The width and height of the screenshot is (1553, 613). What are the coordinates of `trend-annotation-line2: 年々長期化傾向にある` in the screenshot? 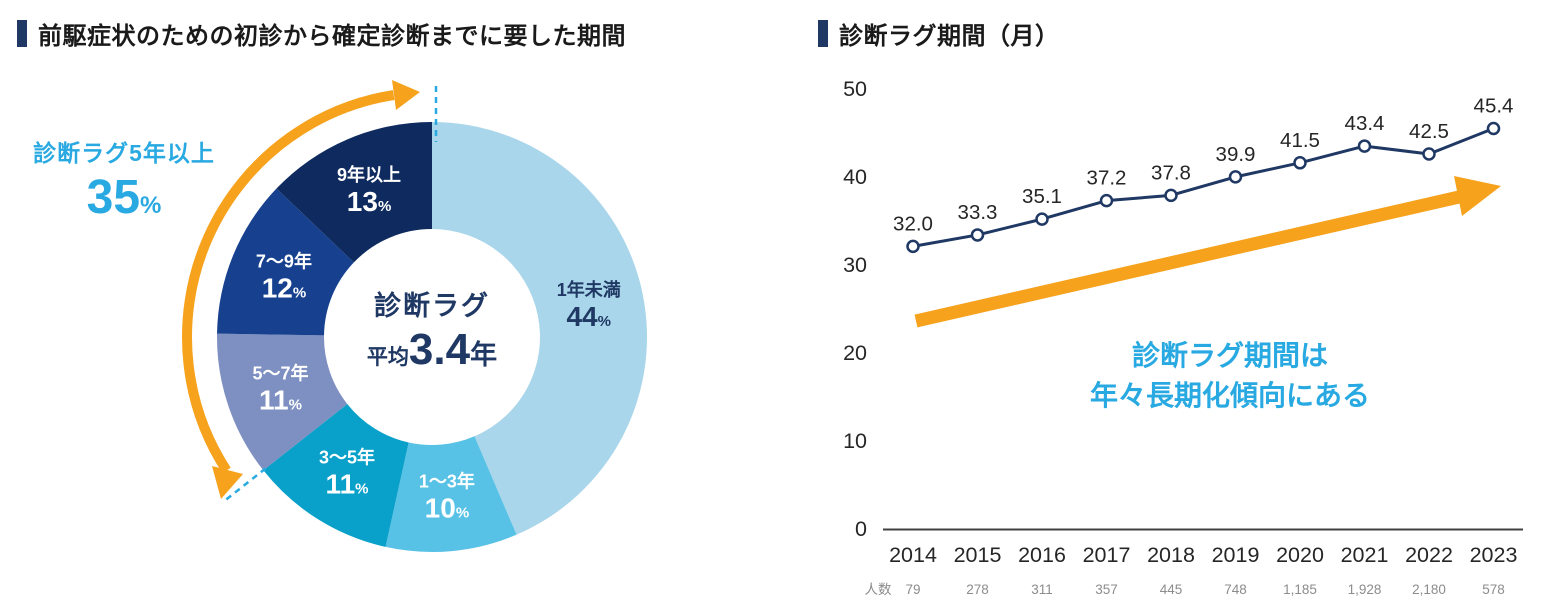 It's located at (1229, 395).